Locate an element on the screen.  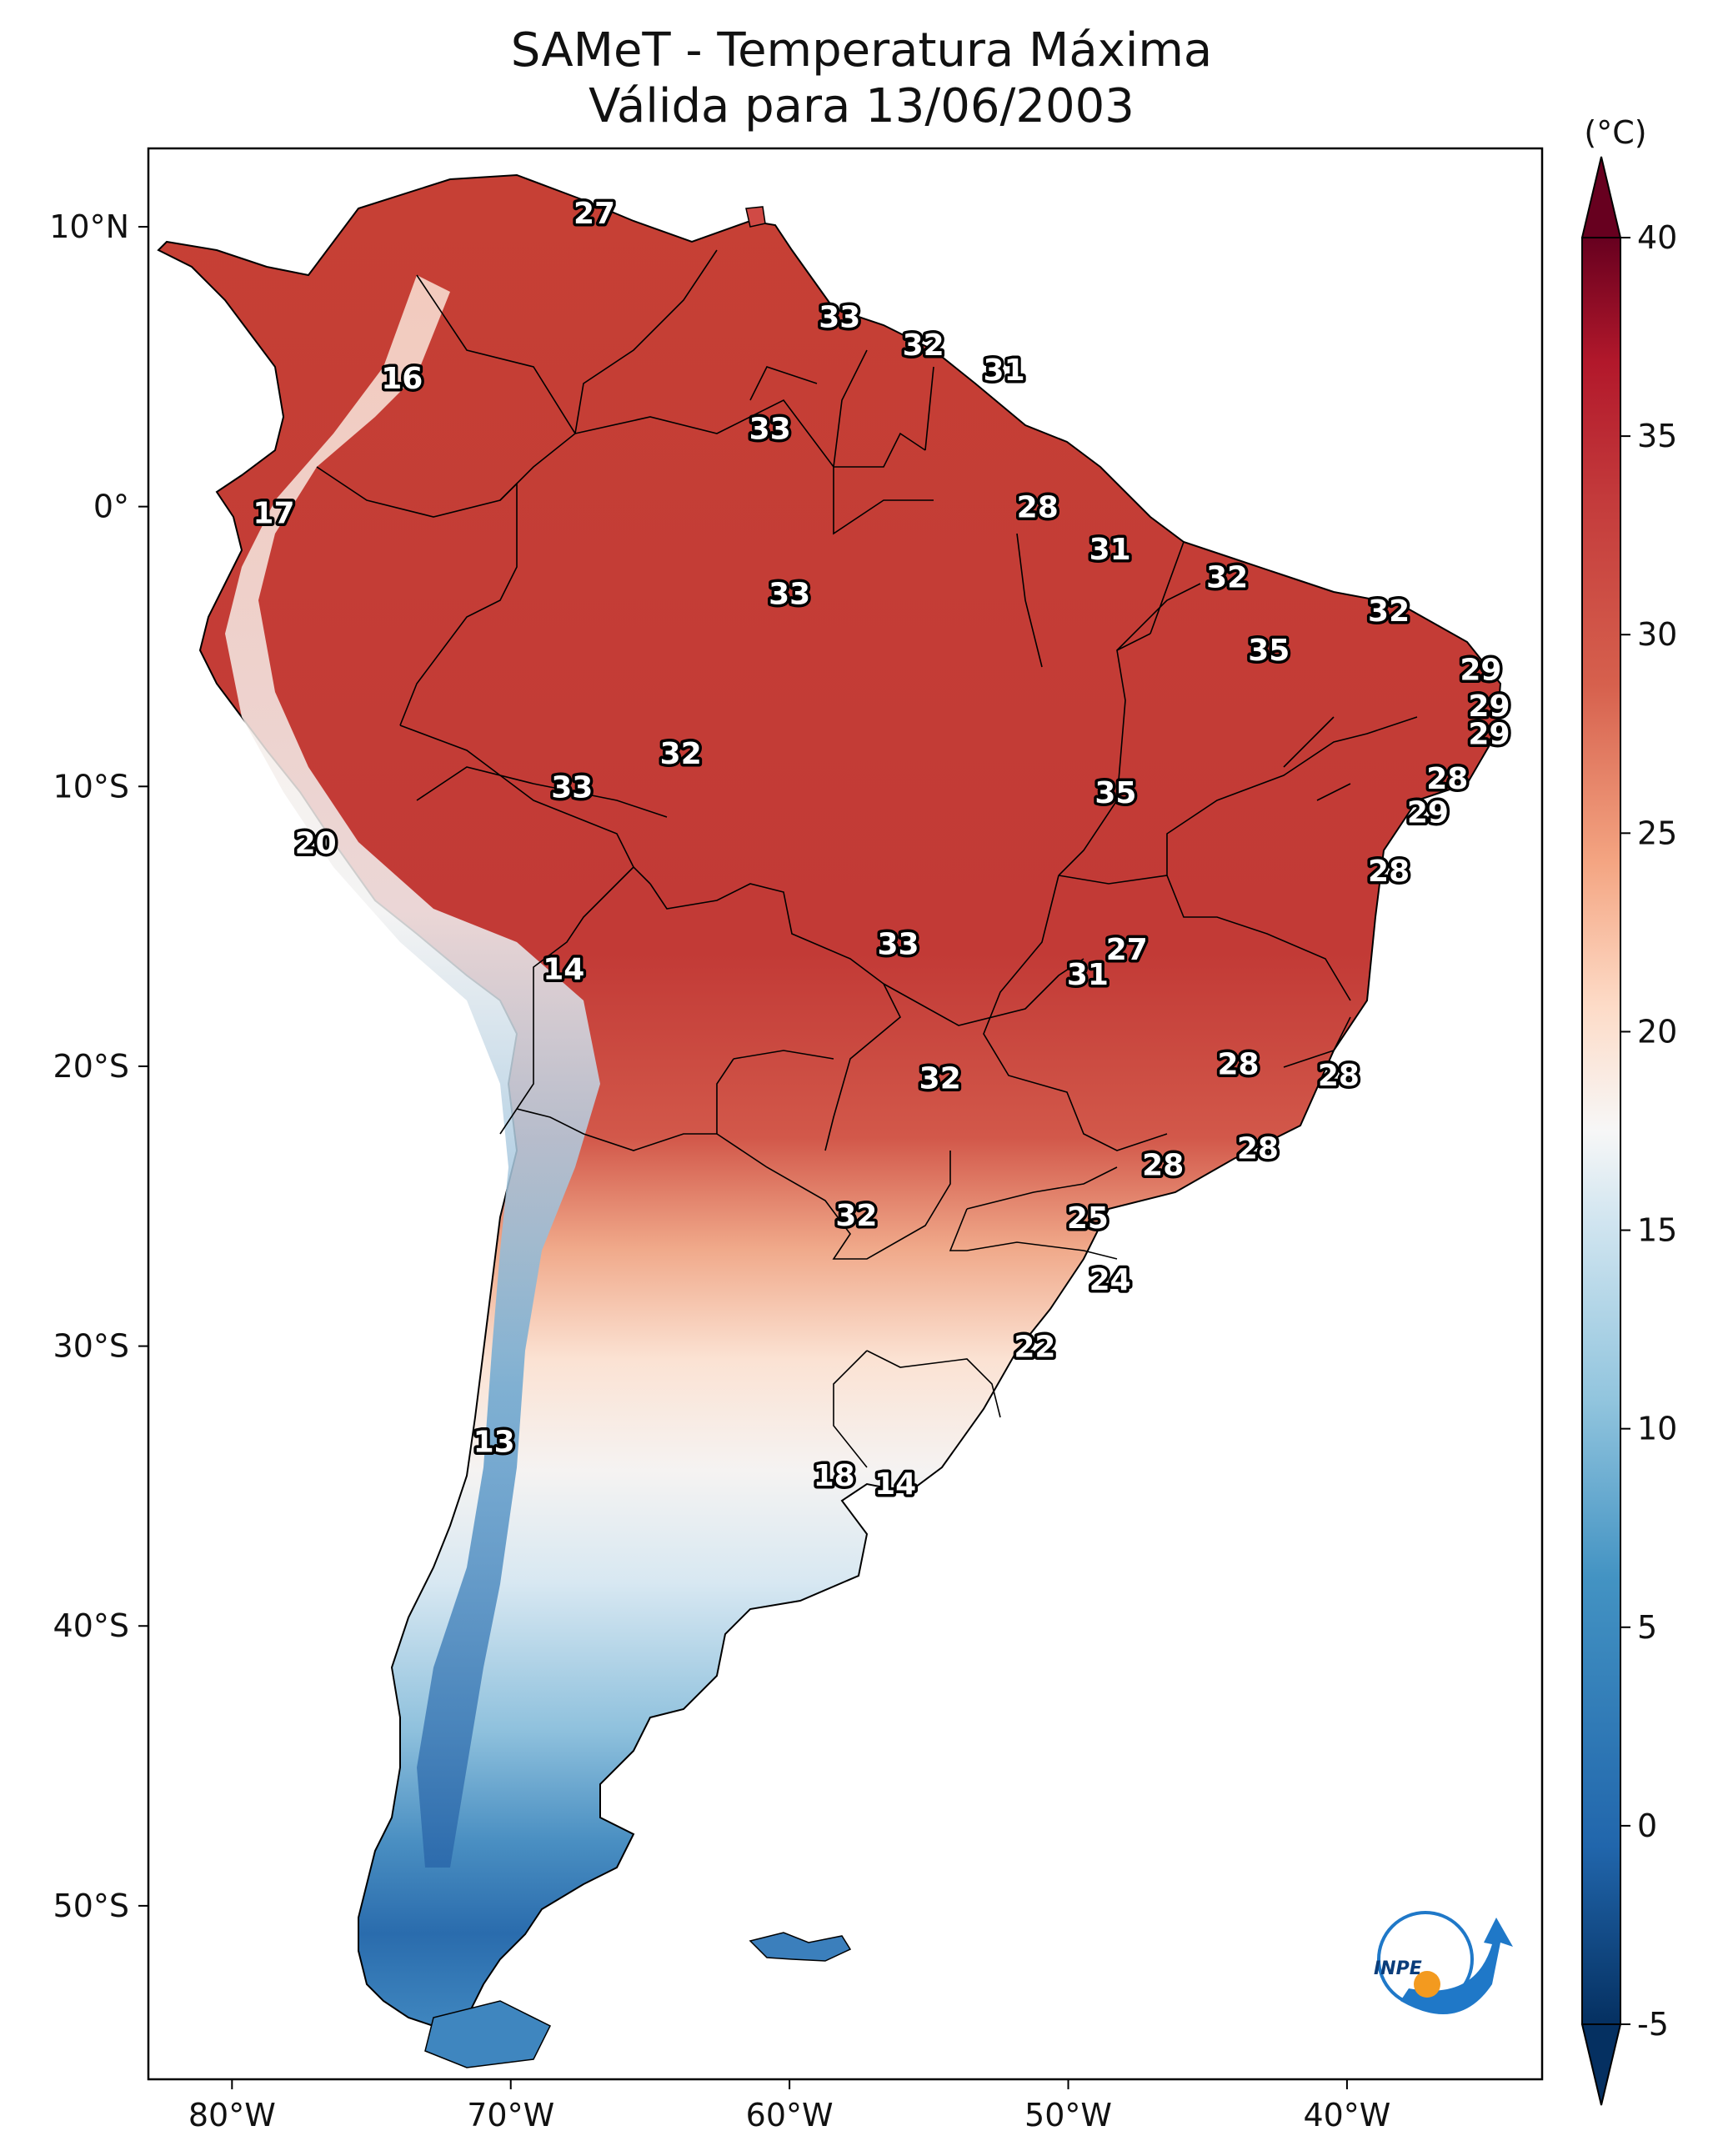
colorbar-max-extend-icon is located at coordinates (1601, 197).